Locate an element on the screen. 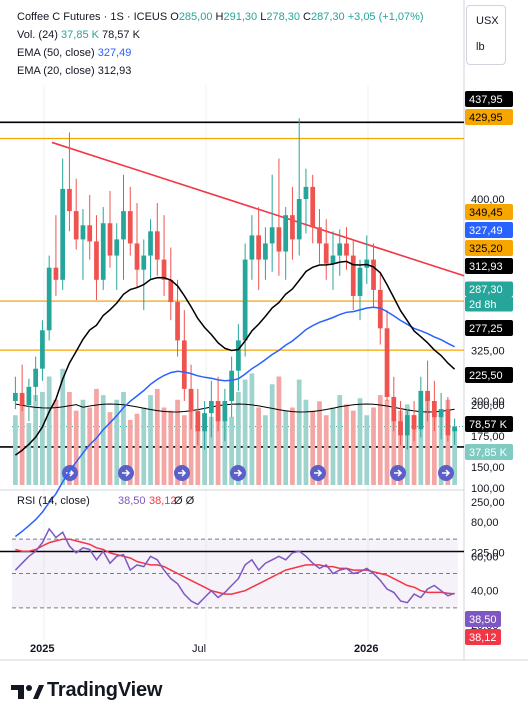 Image resolution: width=528 pixels, height=709 pixels. tradingview-logo-icon is located at coordinates (27, 692).